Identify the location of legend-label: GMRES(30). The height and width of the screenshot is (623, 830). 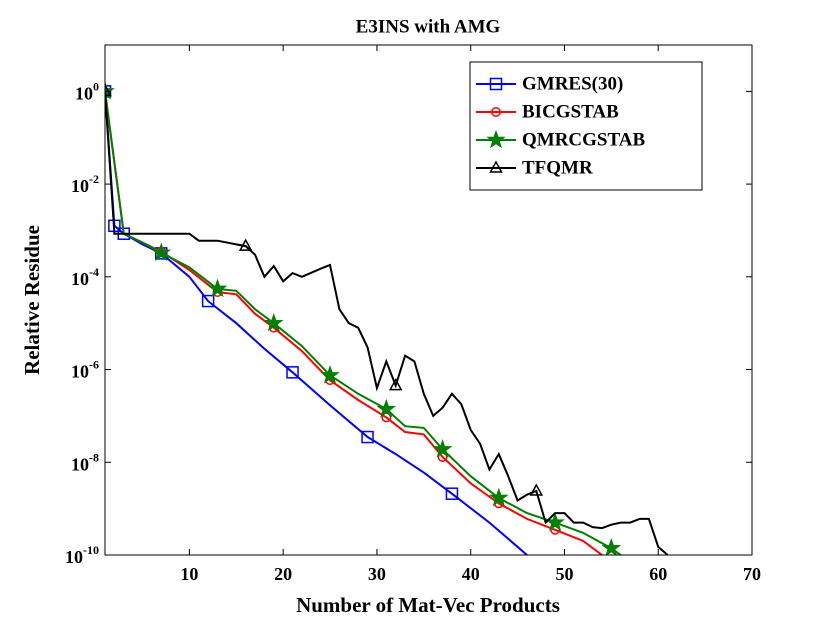
(572, 83).